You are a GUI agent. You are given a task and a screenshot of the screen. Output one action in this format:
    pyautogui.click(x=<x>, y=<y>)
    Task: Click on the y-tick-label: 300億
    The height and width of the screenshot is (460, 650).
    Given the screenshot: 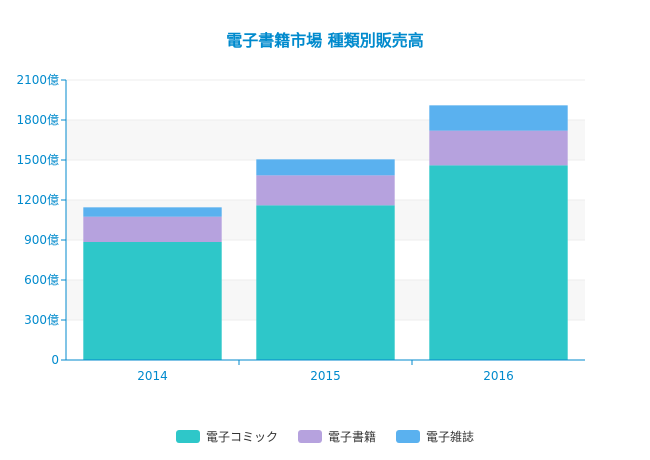 What is the action you would take?
    pyautogui.click(x=41, y=320)
    